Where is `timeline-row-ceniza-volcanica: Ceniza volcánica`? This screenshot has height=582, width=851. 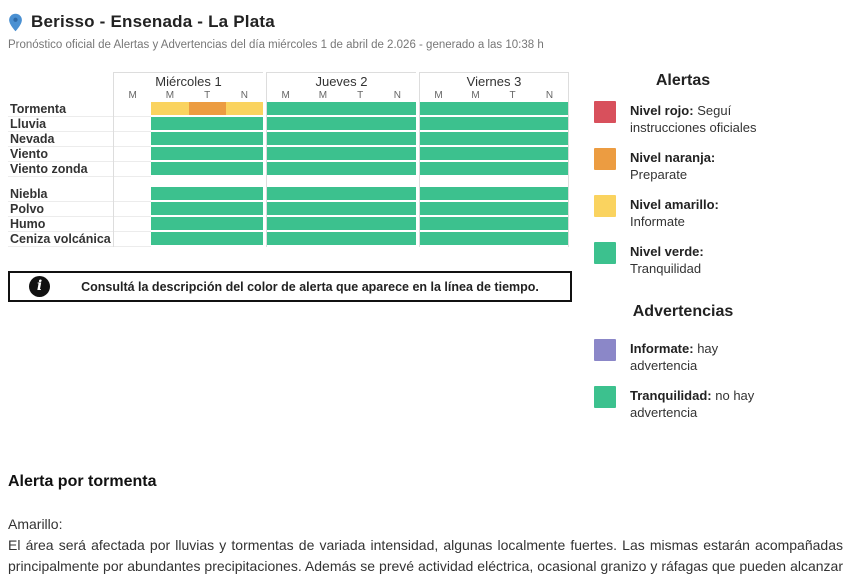
timeline-row-ceniza-volcanica: Ceniza volcánica is located at coordinates (290, 239).